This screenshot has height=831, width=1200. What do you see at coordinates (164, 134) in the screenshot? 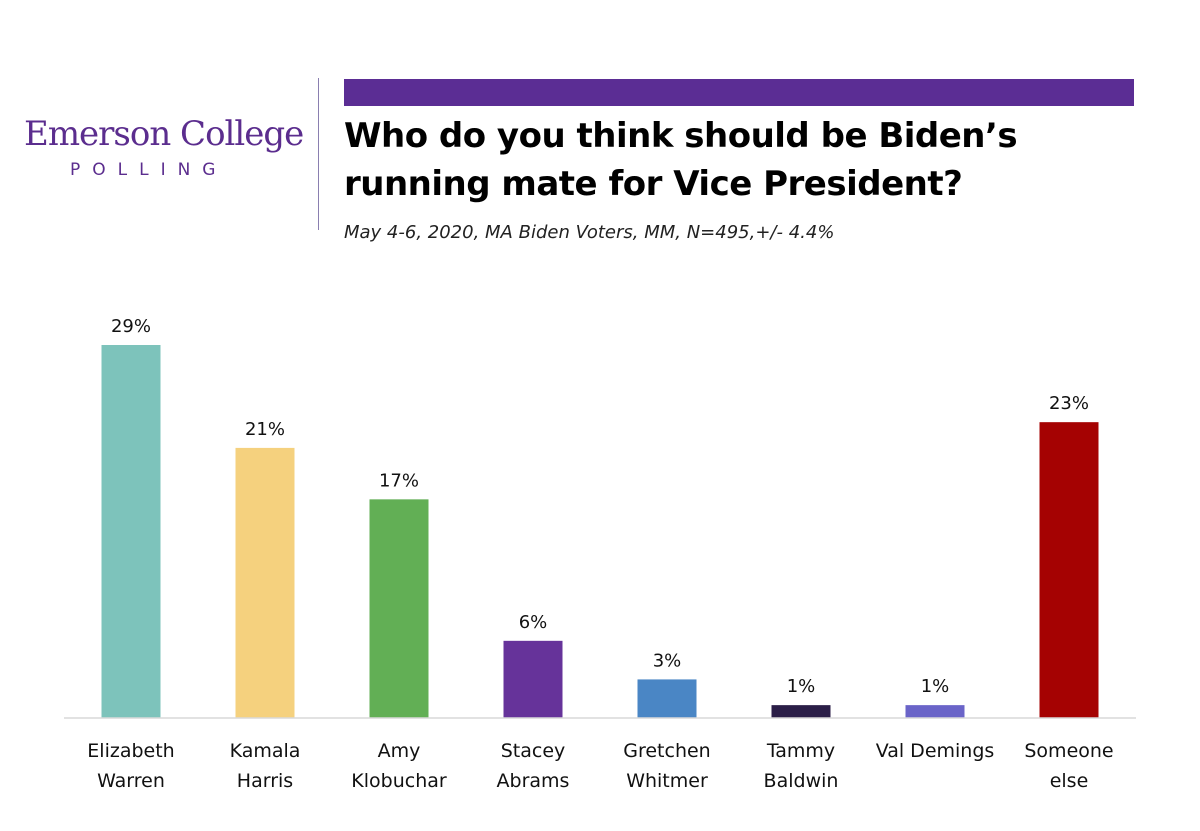
I see `logo-name: Emerson College` at bounding box center [164, 134].